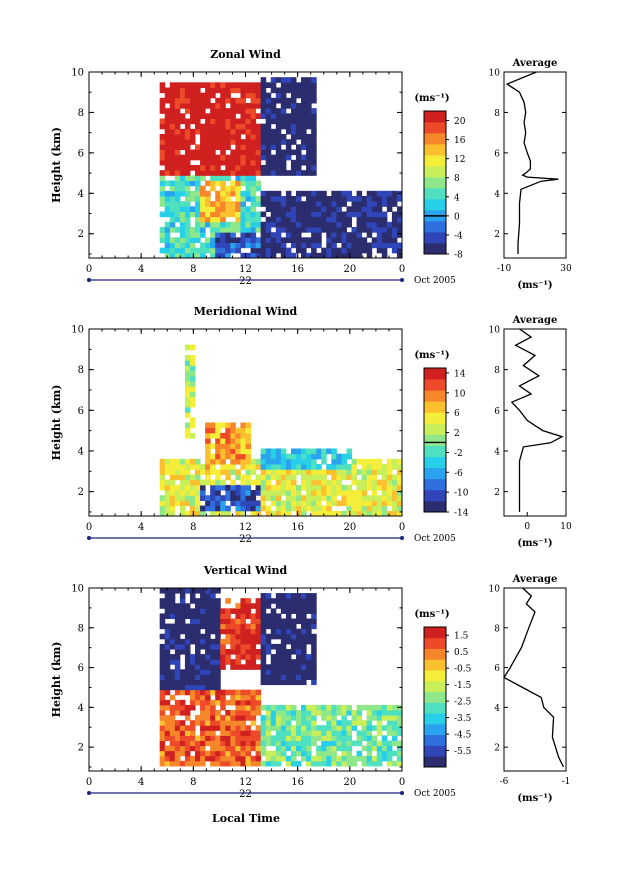 The width and height of the screenshot is (620, 873). Describe the element at coordinates (463, 670) in the screenshot. I see `colorbar-tick-label: -0.5` at that location.